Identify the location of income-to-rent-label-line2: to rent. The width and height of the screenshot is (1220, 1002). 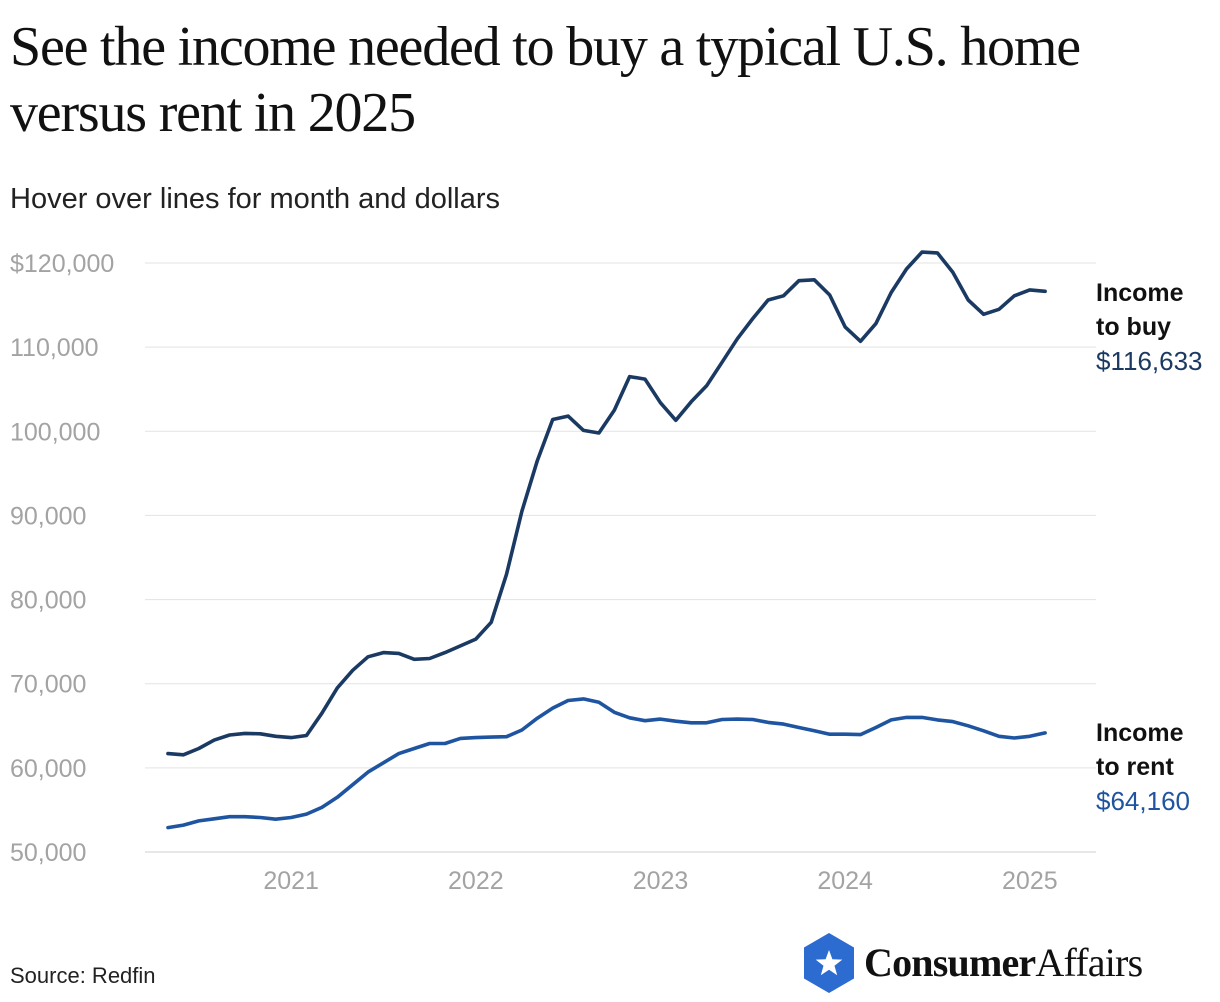
(1135, 767).